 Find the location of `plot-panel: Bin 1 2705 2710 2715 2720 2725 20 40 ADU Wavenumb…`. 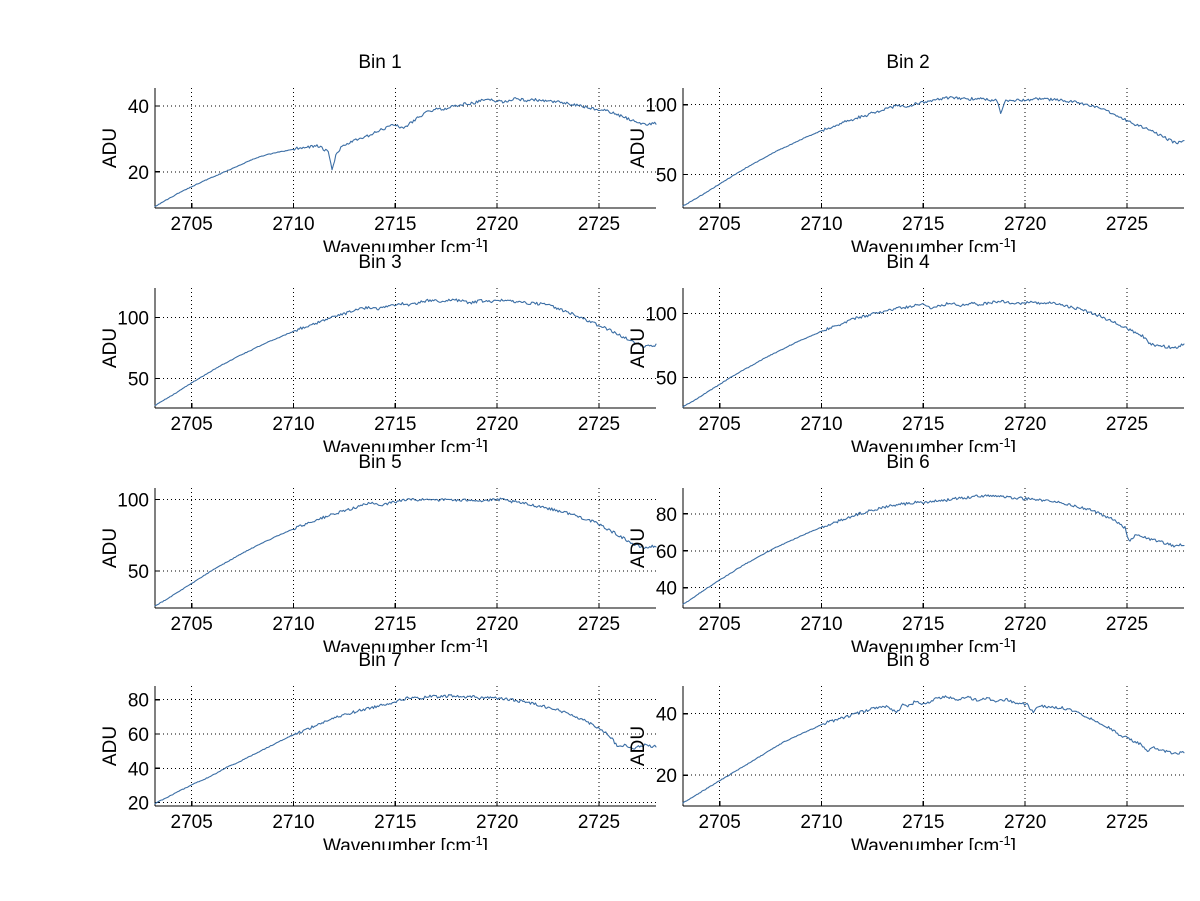

plot-panel: Bin 1 2705 2710 2715 2720 2725 20 40 ADU Wavenumb… is located at coordinates (380, 152).